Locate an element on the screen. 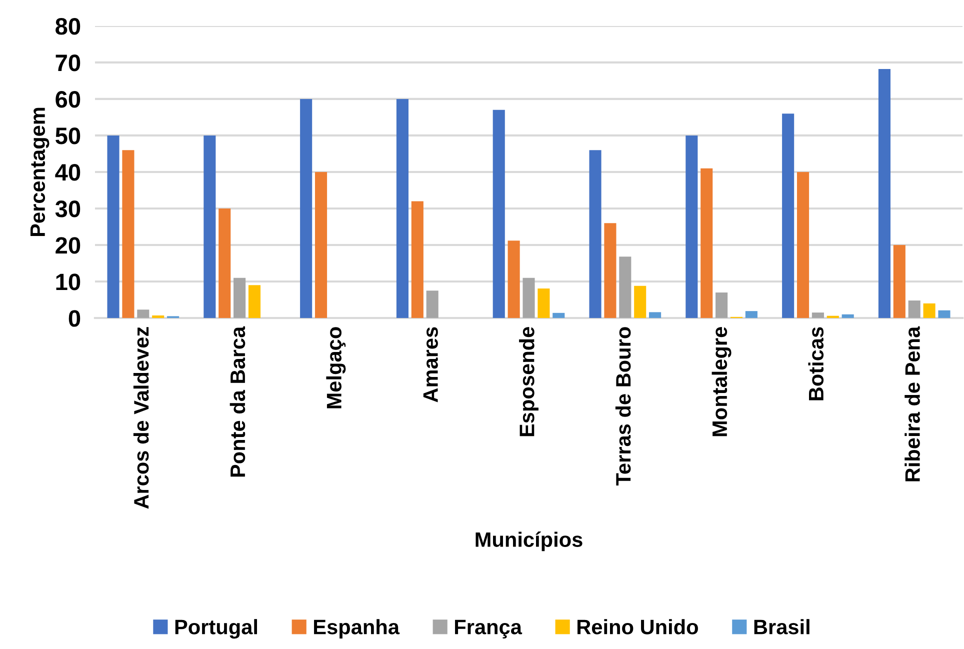 This screenshot has width=964, height=649. x-tick-label: Montalegre is located at coordinates (722, 381).